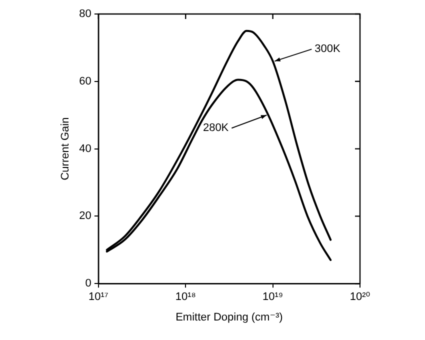 The height and width of the screenshot is (340, 425). Describe the element at coordinates (85, 216) in the screenshot. I see `y-tick-label: 20` at that location.